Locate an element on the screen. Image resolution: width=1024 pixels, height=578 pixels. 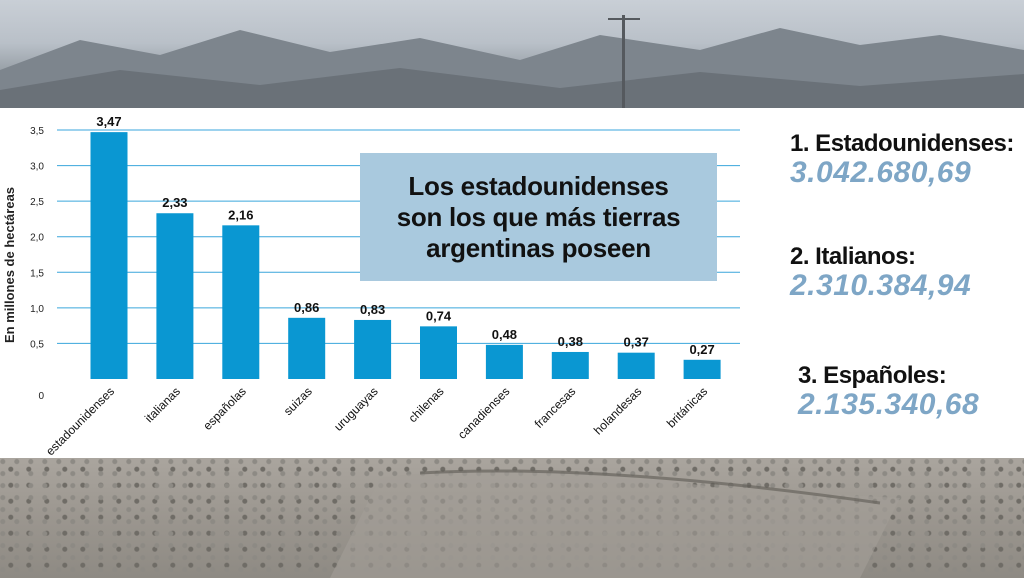
bar-uruguayas is located at coordinates (373, 349).